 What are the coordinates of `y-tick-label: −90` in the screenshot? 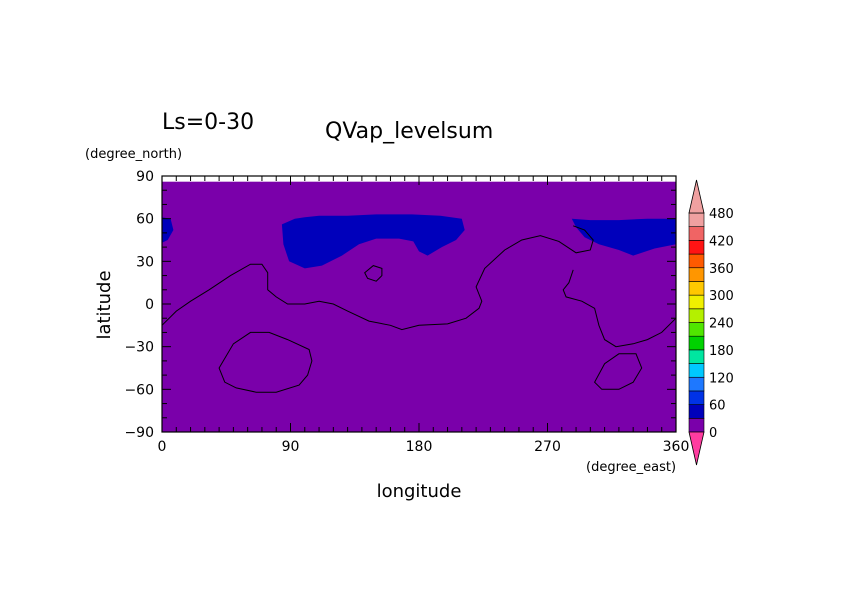 It's located at (139, 433).